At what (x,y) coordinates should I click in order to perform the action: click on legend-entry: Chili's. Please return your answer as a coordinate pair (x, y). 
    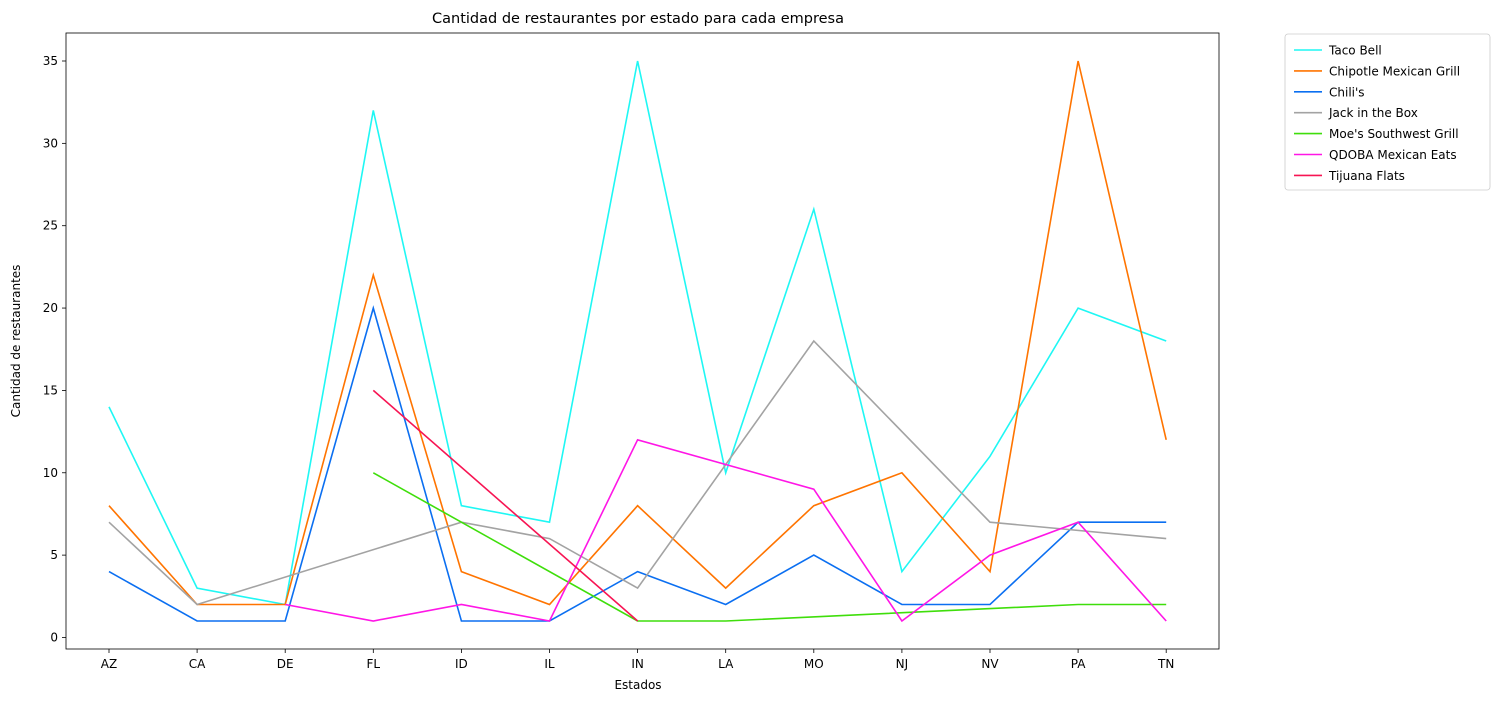
    Looking at the image, I should click on (1347, 92).